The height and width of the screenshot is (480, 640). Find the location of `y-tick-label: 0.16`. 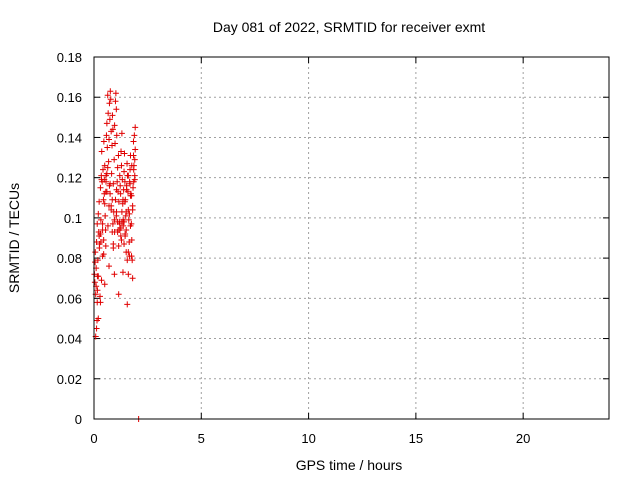

y-tick-label: 0.16 is located at coordinates (69, 97).